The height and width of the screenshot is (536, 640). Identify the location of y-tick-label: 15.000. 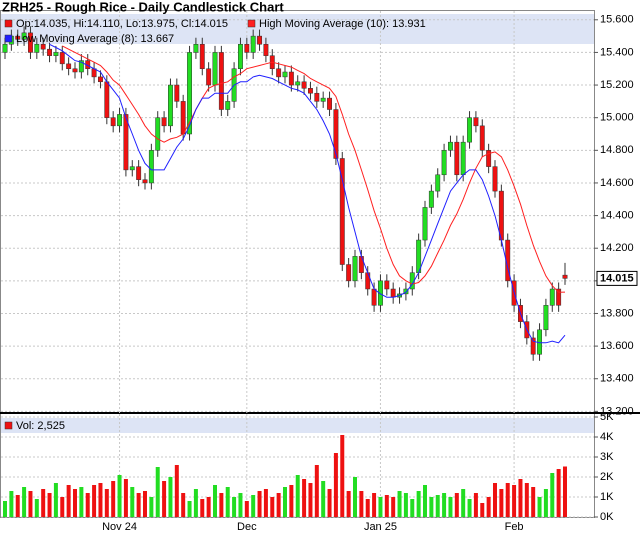
(617, 118).